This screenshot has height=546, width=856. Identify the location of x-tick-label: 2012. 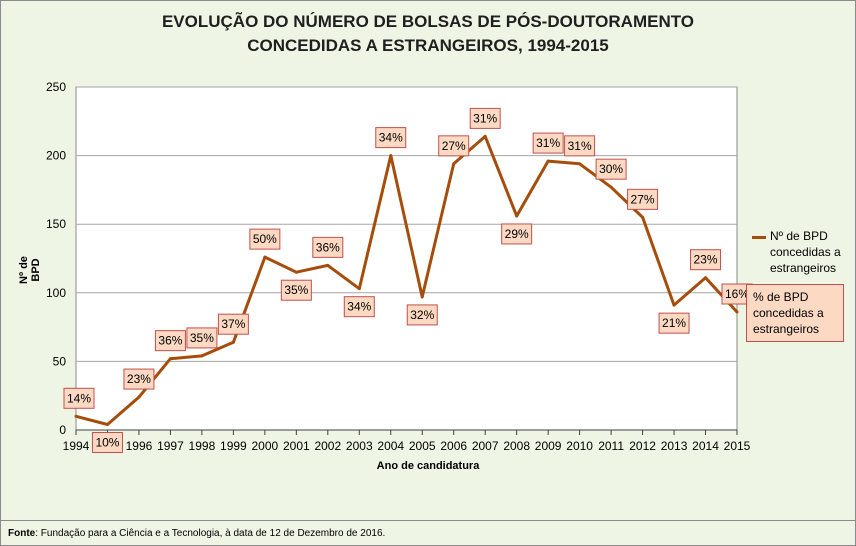
(642, 446).